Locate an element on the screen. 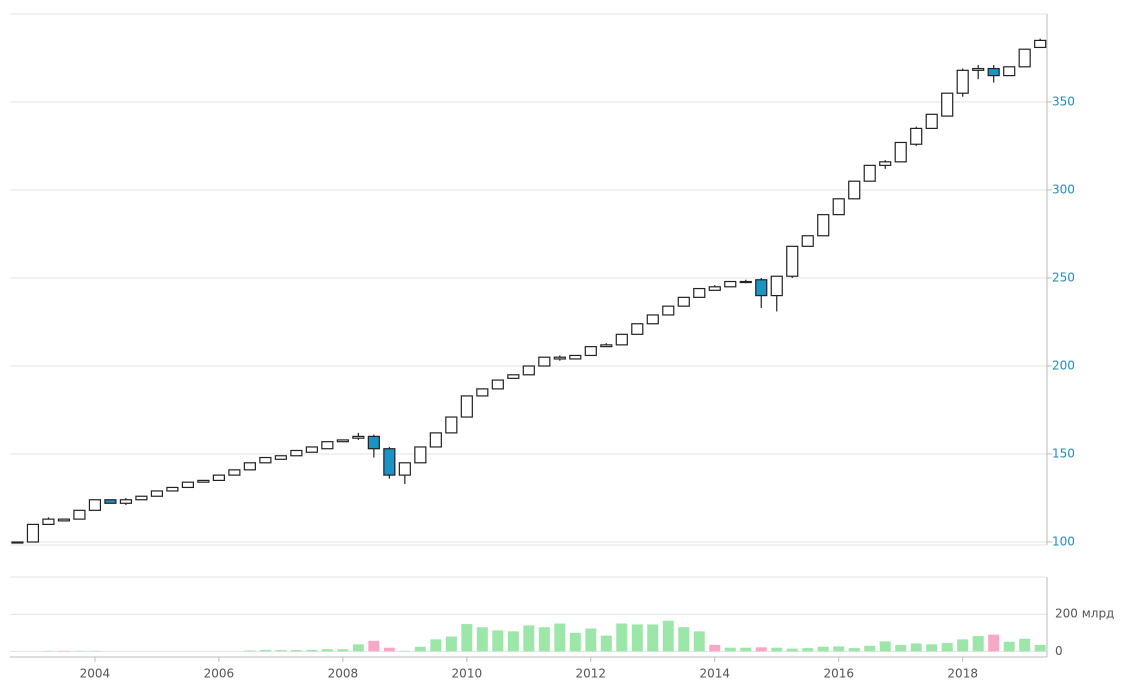 The height and width of the screenshot is (682, 1125). x-tick-label: 2008 is located at coordinates (343, 674).